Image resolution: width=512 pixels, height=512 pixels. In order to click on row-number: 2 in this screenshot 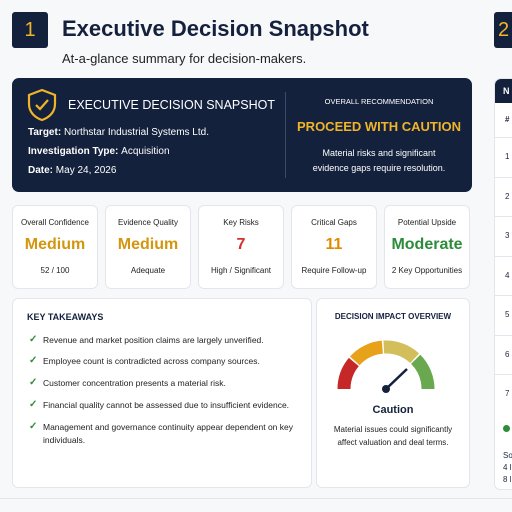, I will do `click(507, 196)`.